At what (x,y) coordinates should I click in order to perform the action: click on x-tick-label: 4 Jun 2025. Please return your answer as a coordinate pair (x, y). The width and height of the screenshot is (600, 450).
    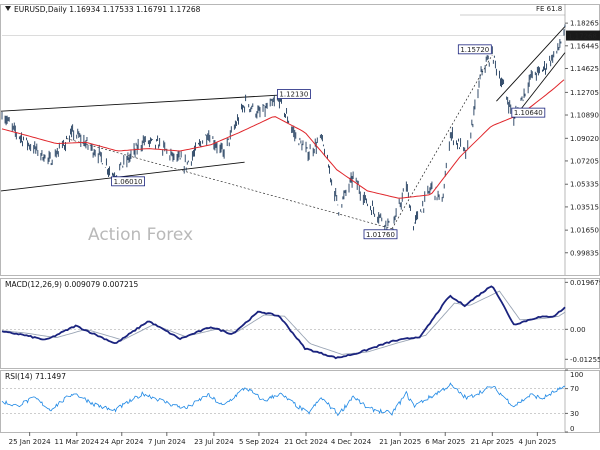
    Looking at the image, I should click on (538, 442).